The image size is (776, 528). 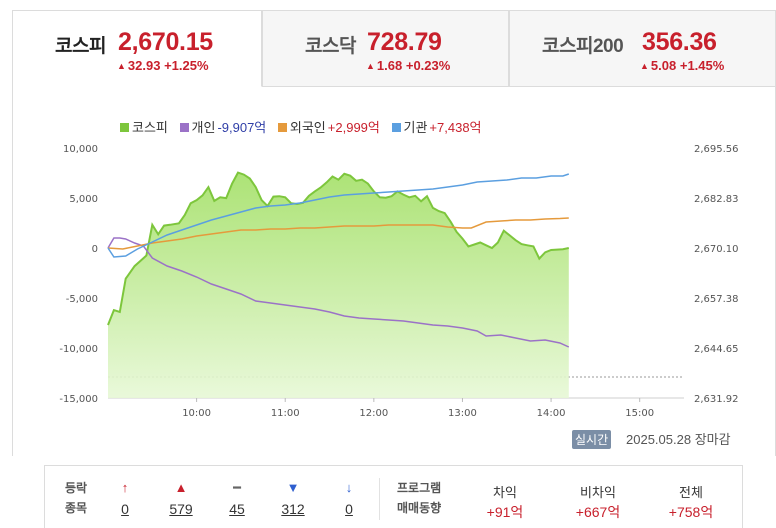 I want to click on program-label-bottom: 매매동향, so click(x=419, y=508).